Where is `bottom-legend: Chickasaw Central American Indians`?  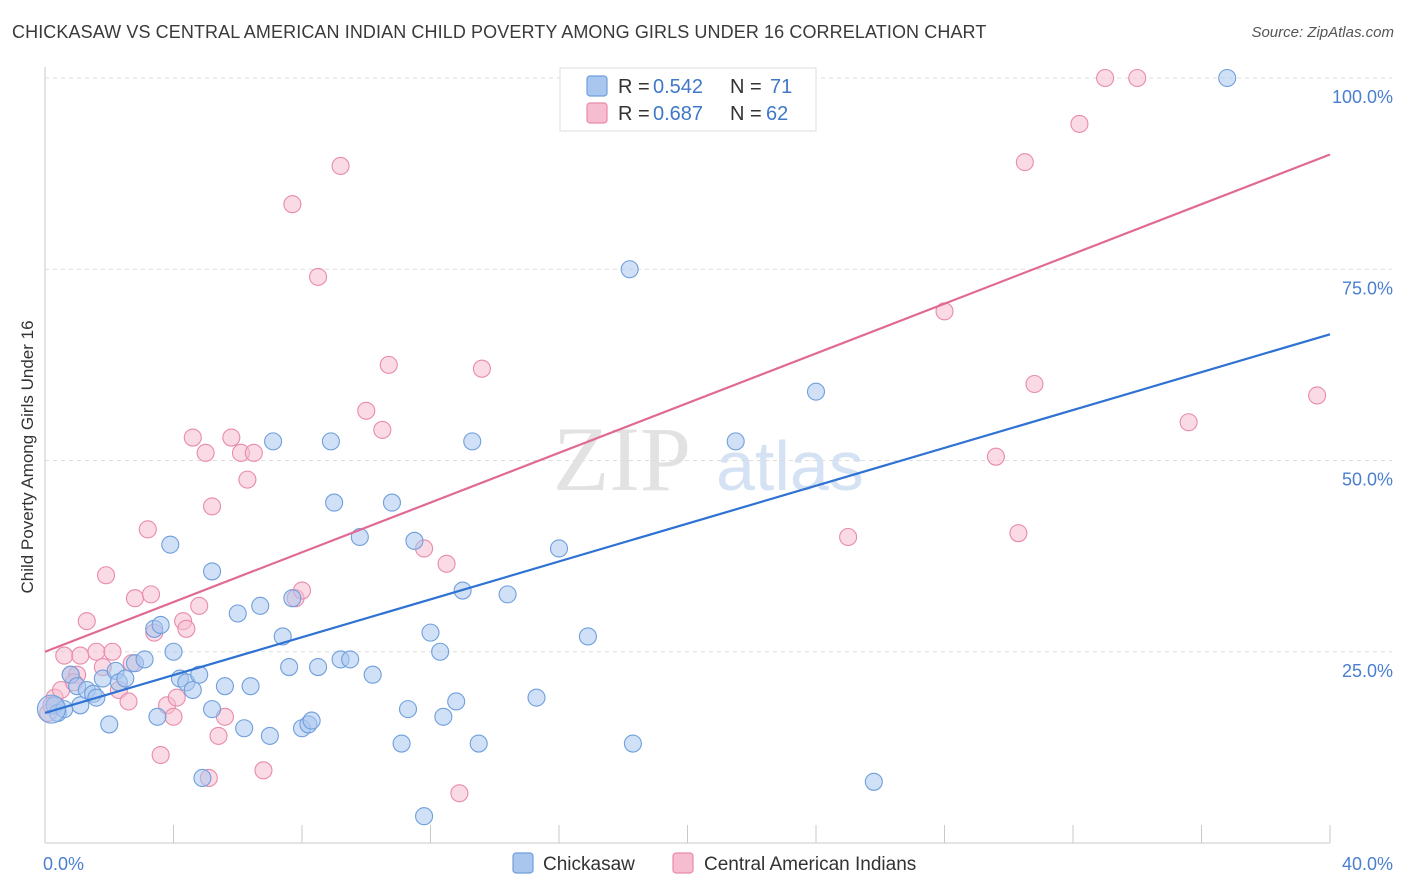
bottom-legend: Chickasaw Central American Indians is located at coordinates (714, 863).